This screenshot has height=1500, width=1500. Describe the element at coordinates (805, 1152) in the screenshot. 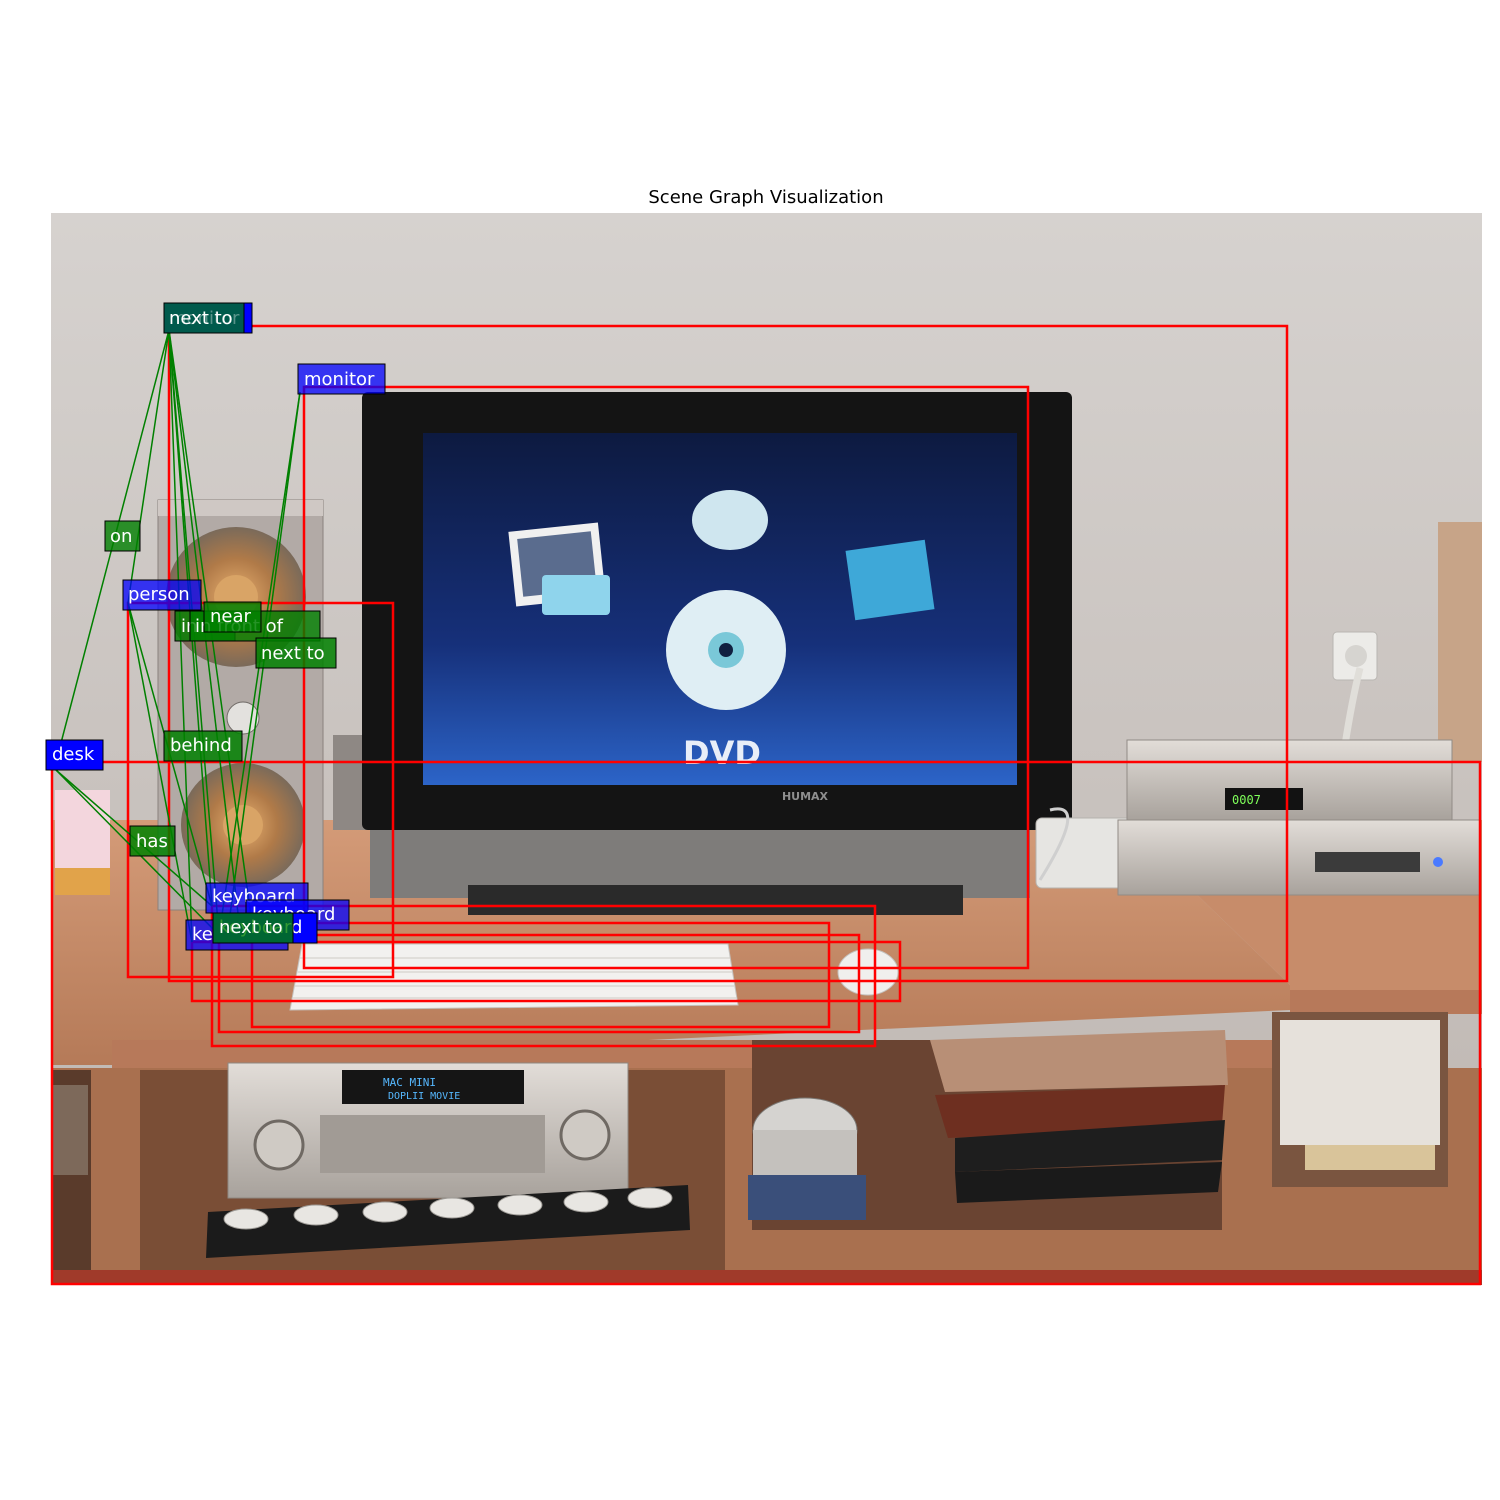

I see `cd-stack` at that location.